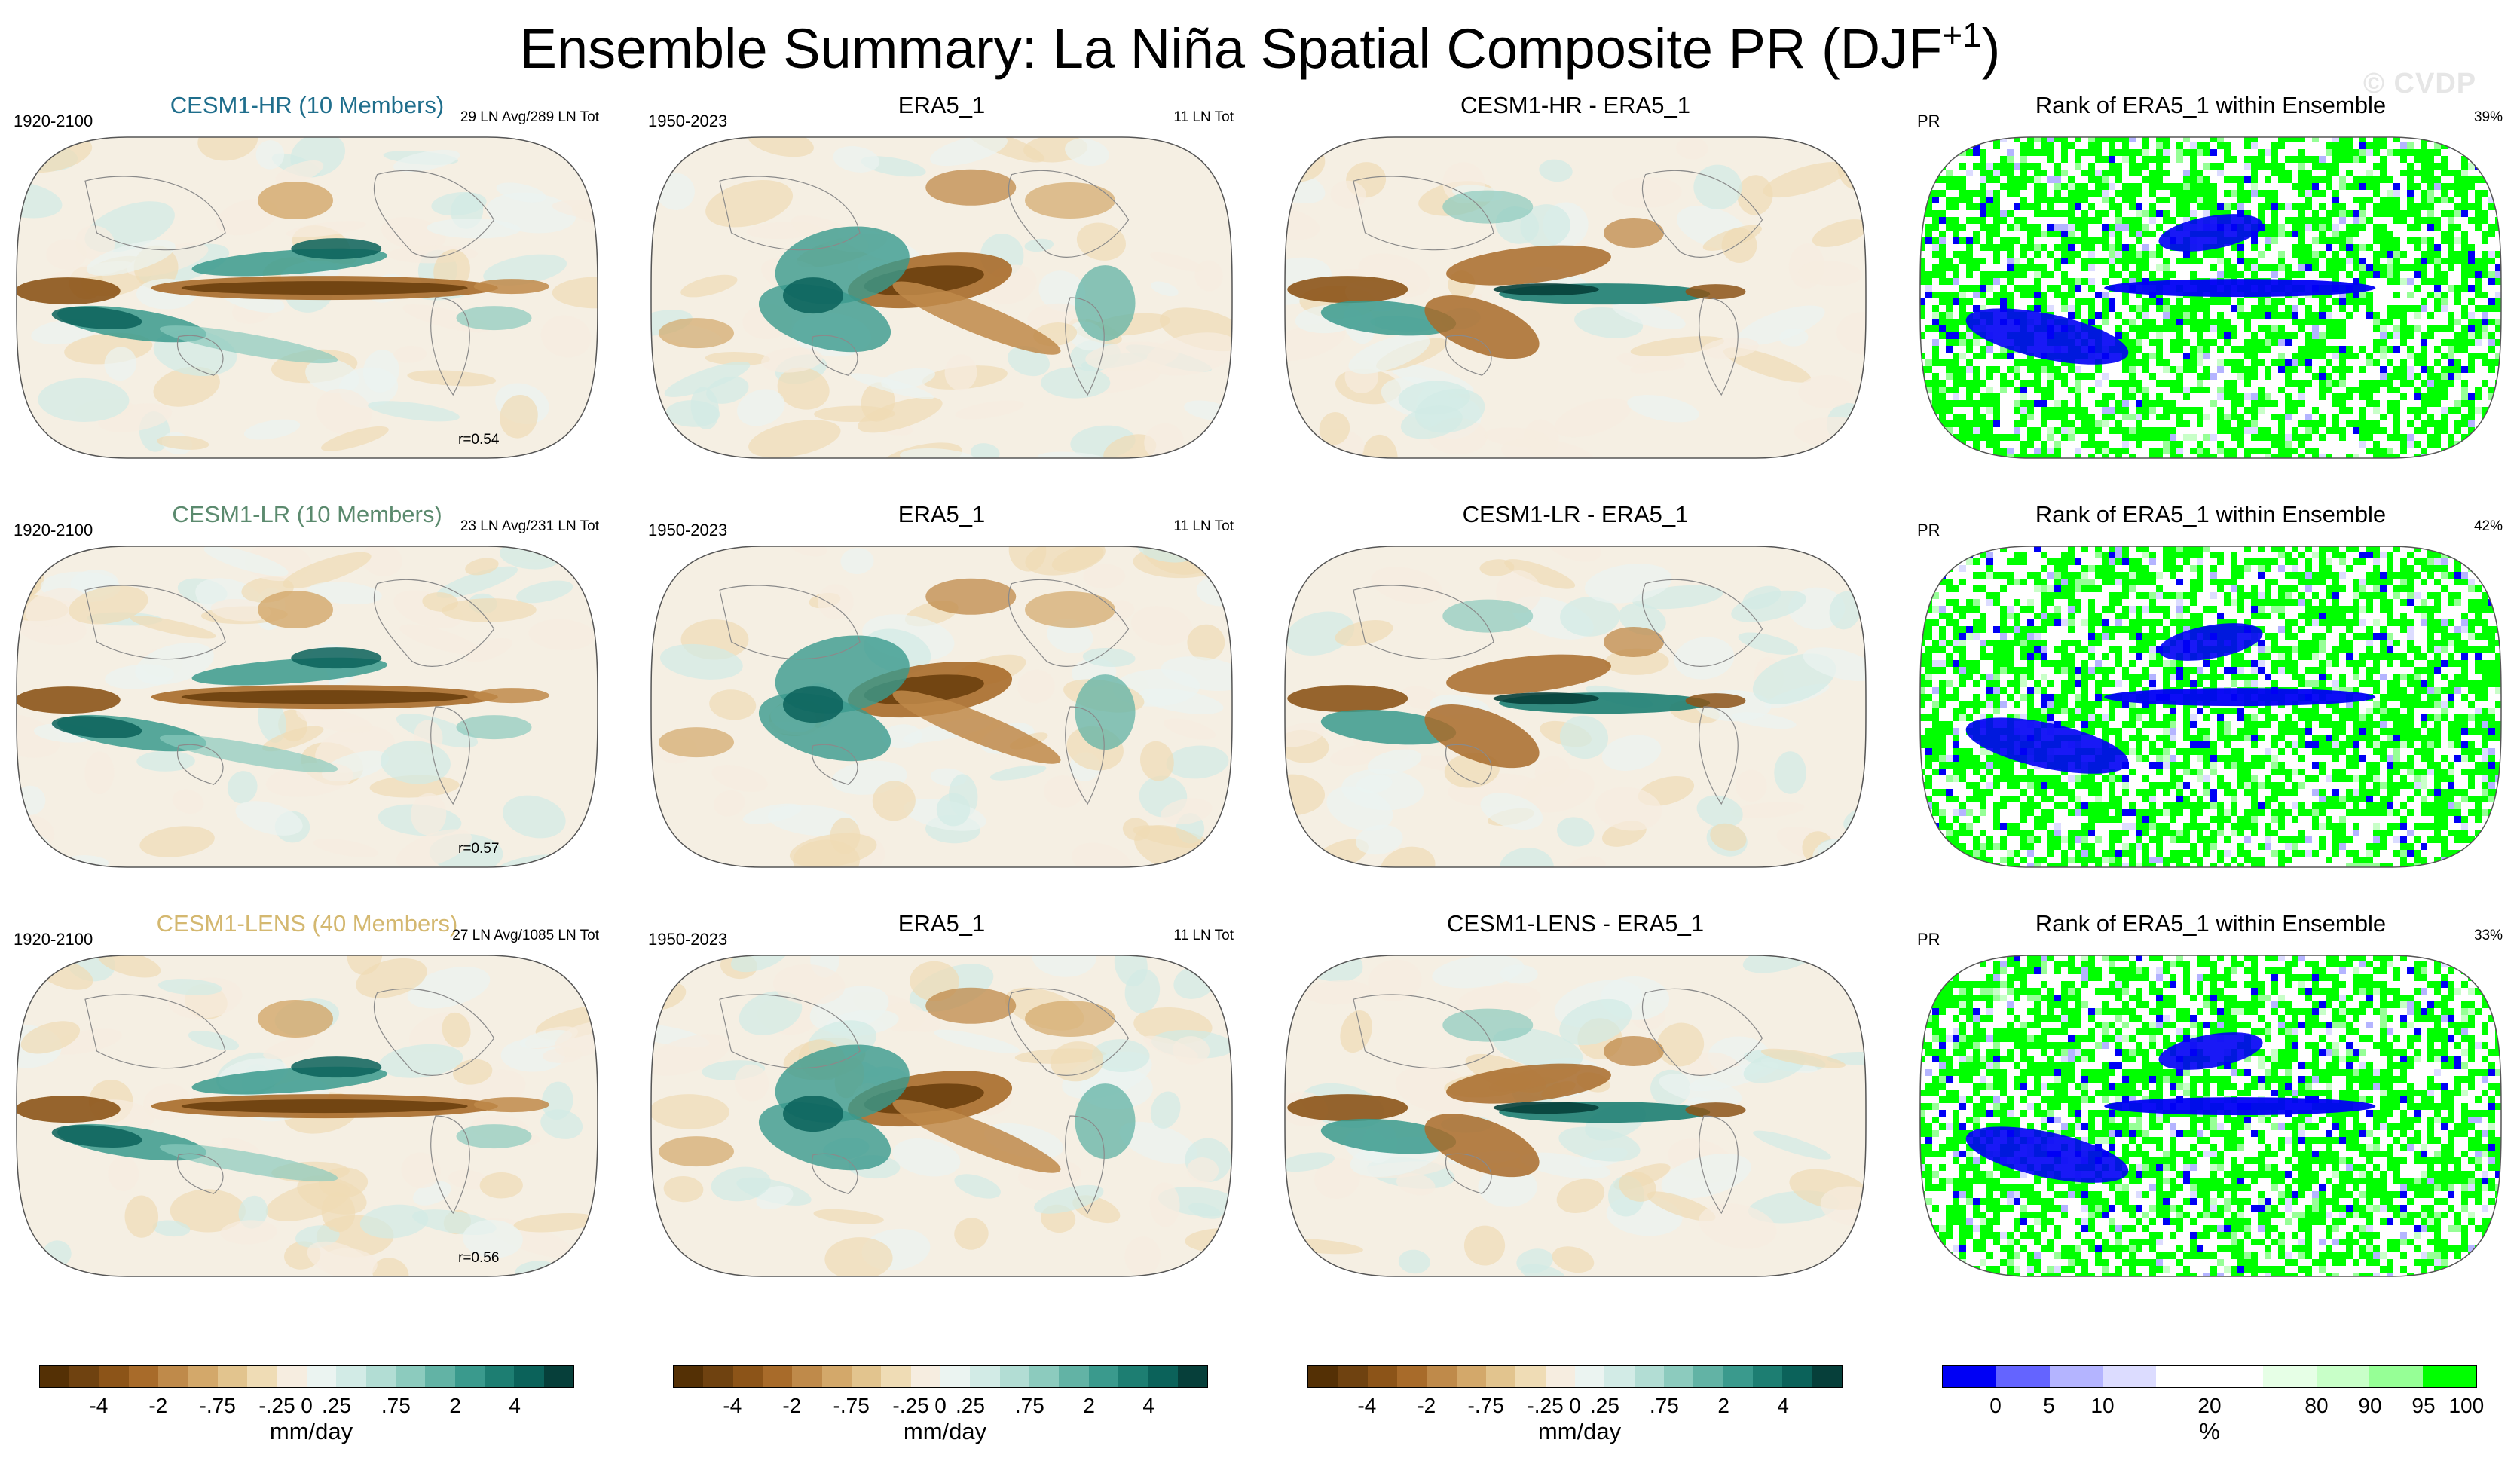  I want to click on colorbar-tick-label: 90, so click(2370, 1405).